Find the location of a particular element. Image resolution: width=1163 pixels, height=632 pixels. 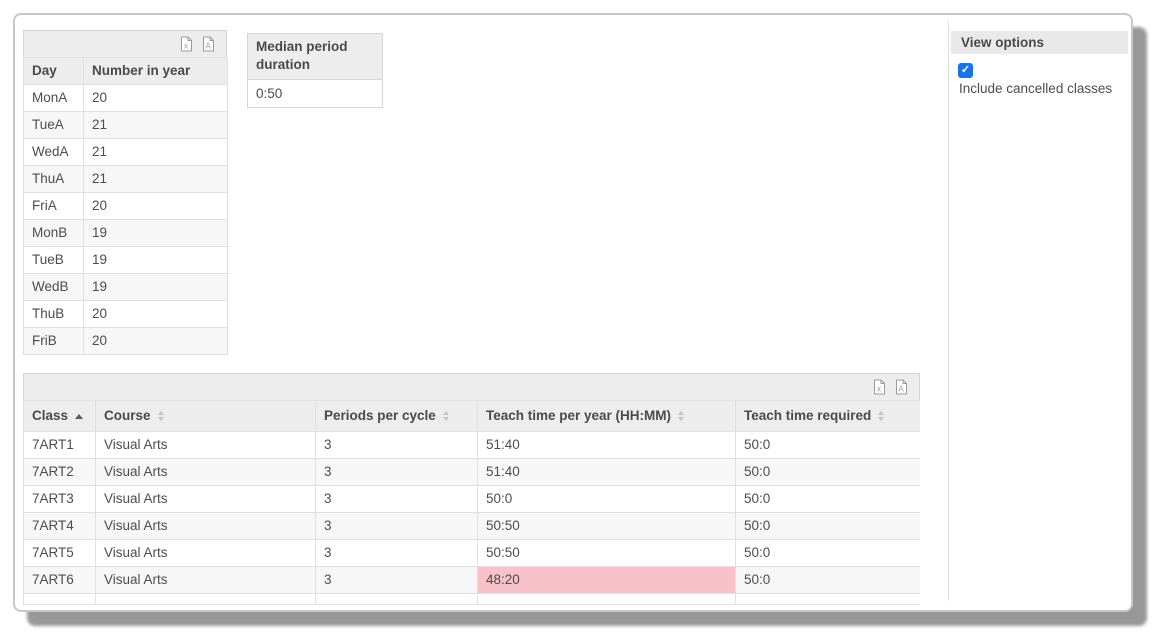

table-row: ThuA 21 is located at coordinates (125, 179).